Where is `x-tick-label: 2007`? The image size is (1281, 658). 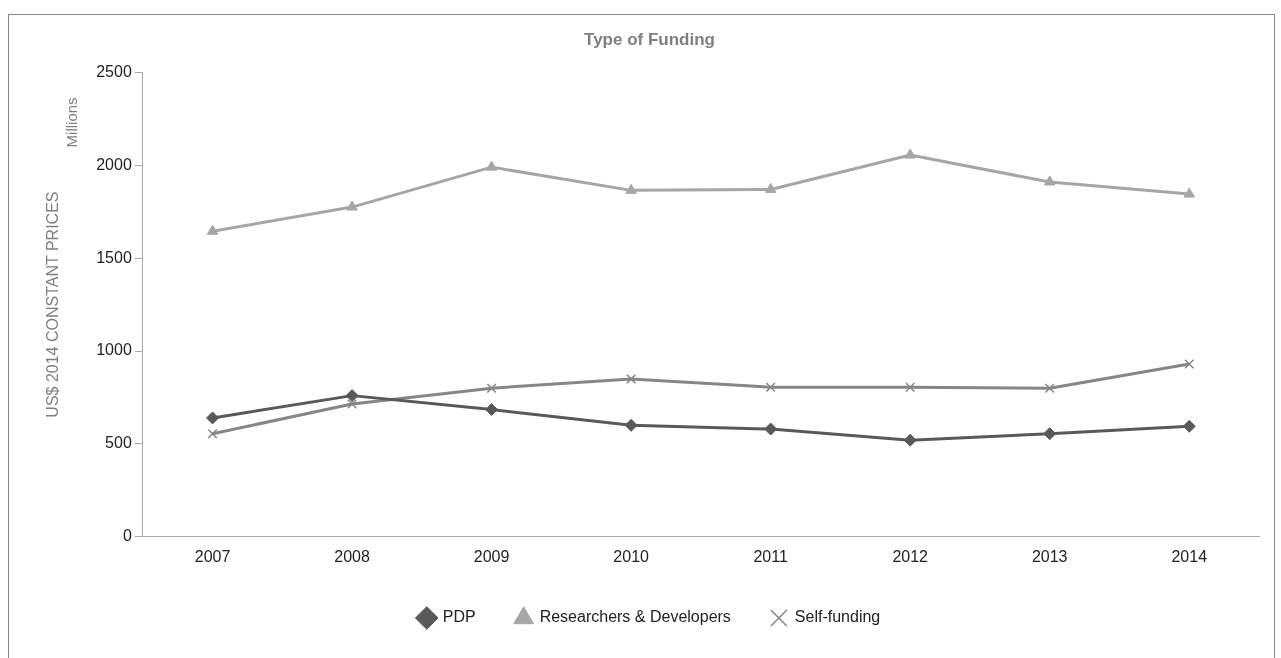
x-tick-label: 2007 is located at coordinates (212, 556).